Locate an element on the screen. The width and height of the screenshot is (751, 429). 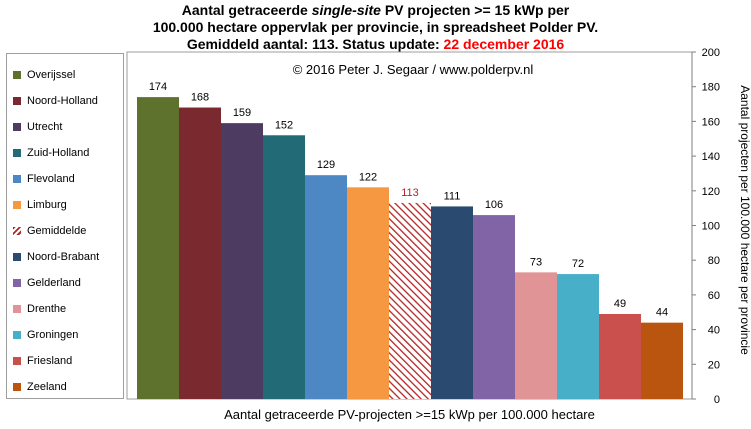
legend-item-gemiddelde: Gemiddelde is located at coordinates (49, 231).